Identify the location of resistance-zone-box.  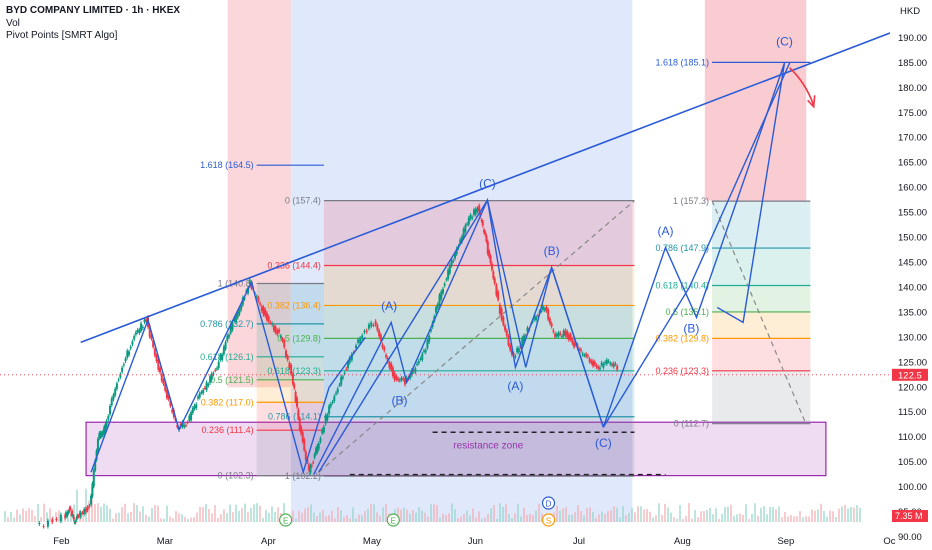
(456, 449).